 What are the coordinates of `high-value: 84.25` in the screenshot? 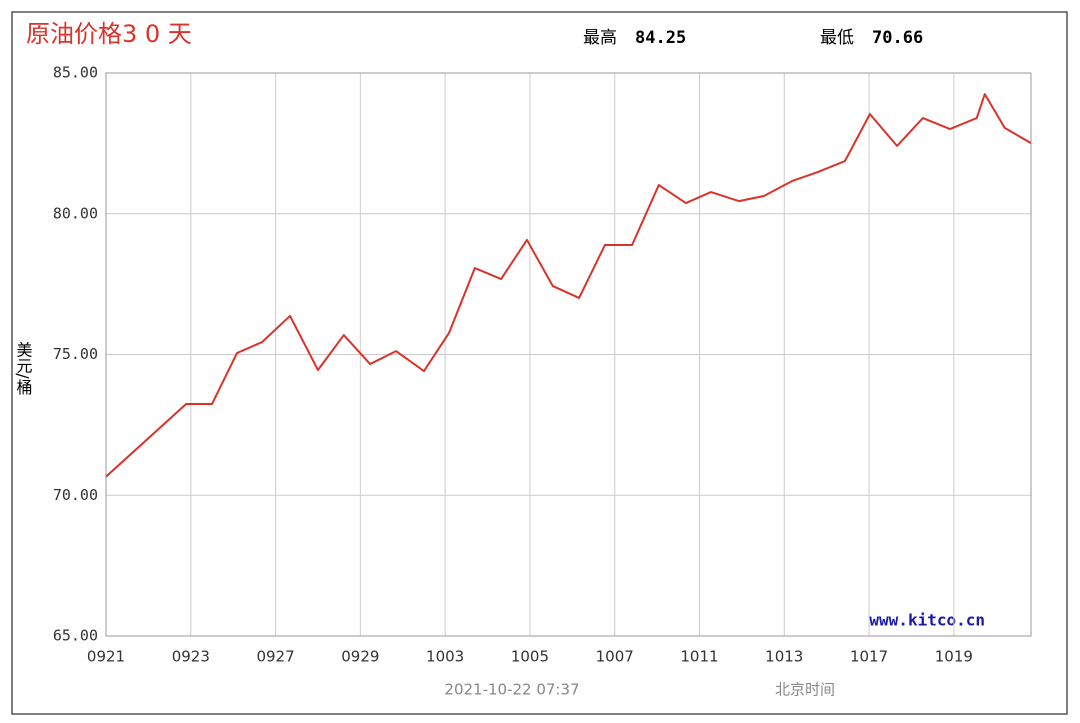 It's located at (660, 38).